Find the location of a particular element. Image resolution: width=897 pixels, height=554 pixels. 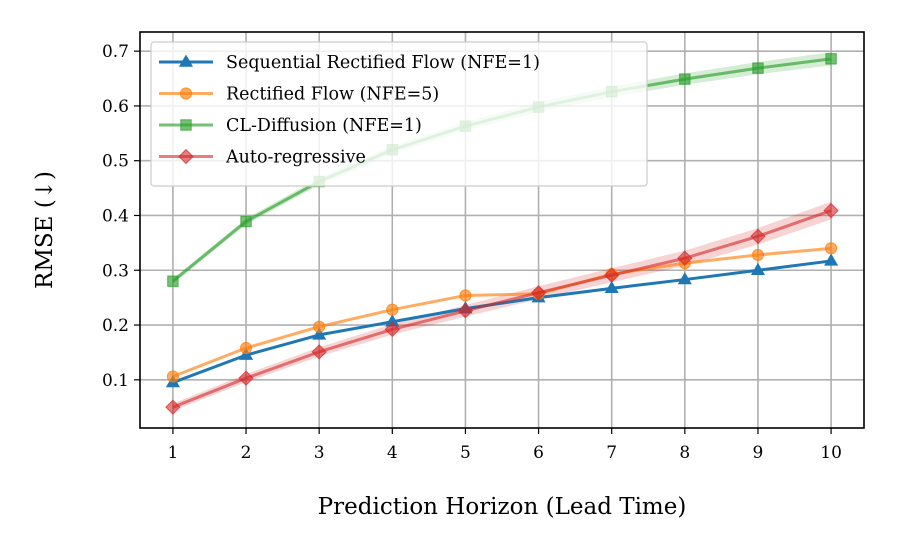

legend-label: Auto-regressive is located at coordinates (295, 158).